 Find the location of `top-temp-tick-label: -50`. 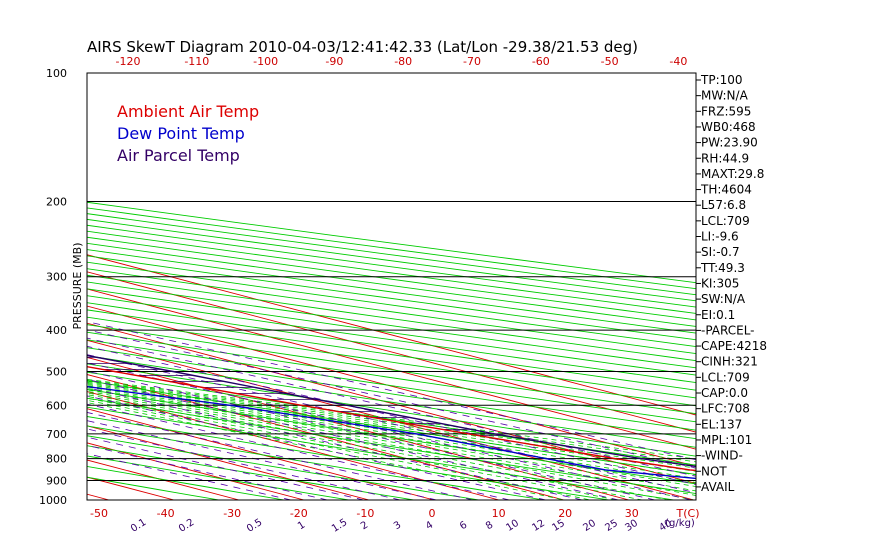

top-temp-tick-label: -50 is located at coordinates (610, 61).